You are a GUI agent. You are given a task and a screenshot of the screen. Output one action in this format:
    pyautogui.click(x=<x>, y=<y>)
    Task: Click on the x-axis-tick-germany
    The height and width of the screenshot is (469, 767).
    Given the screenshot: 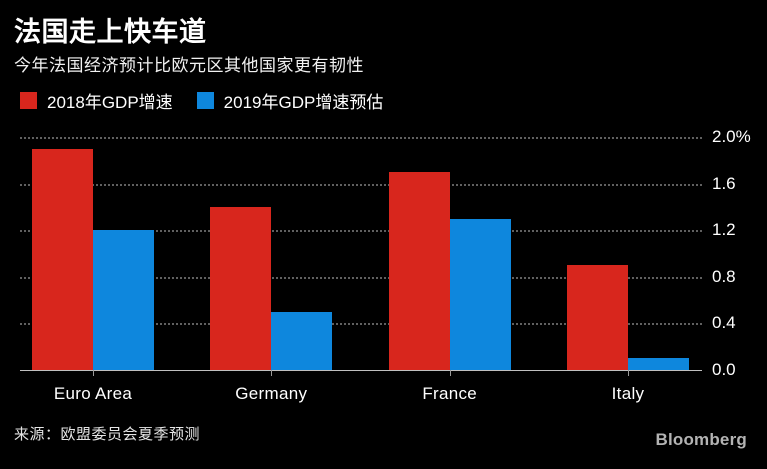 What is the action you would take?
    pyautogui.click(x=272, y=373)
    